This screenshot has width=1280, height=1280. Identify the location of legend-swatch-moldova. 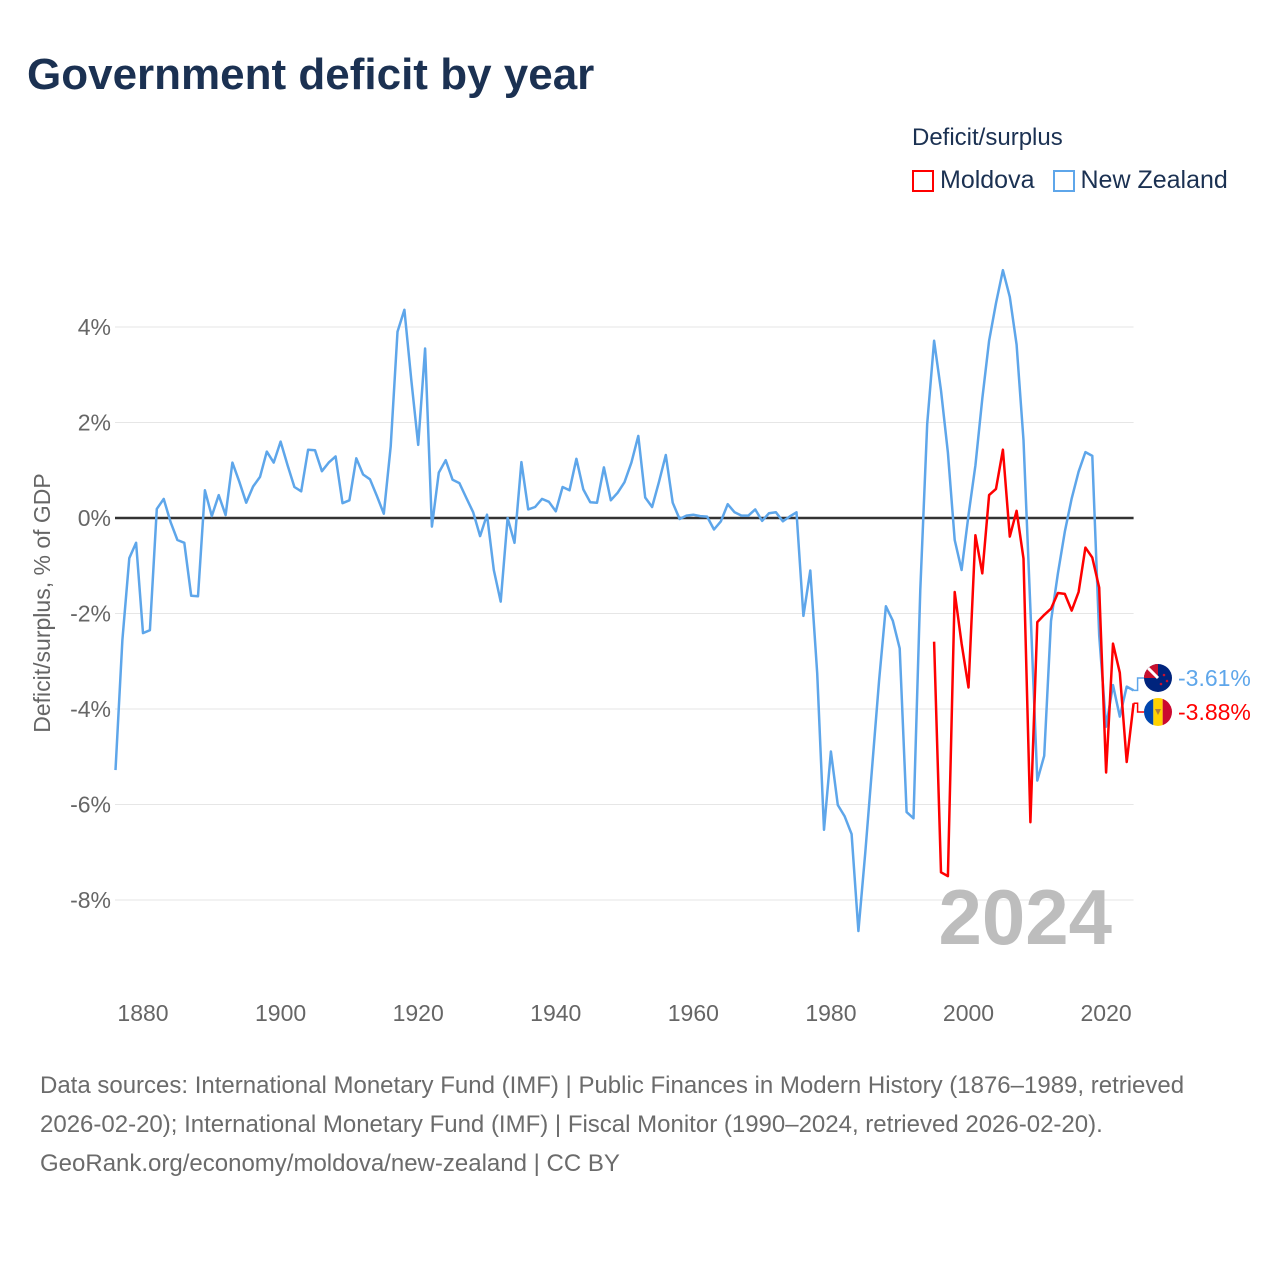
(923, 180).